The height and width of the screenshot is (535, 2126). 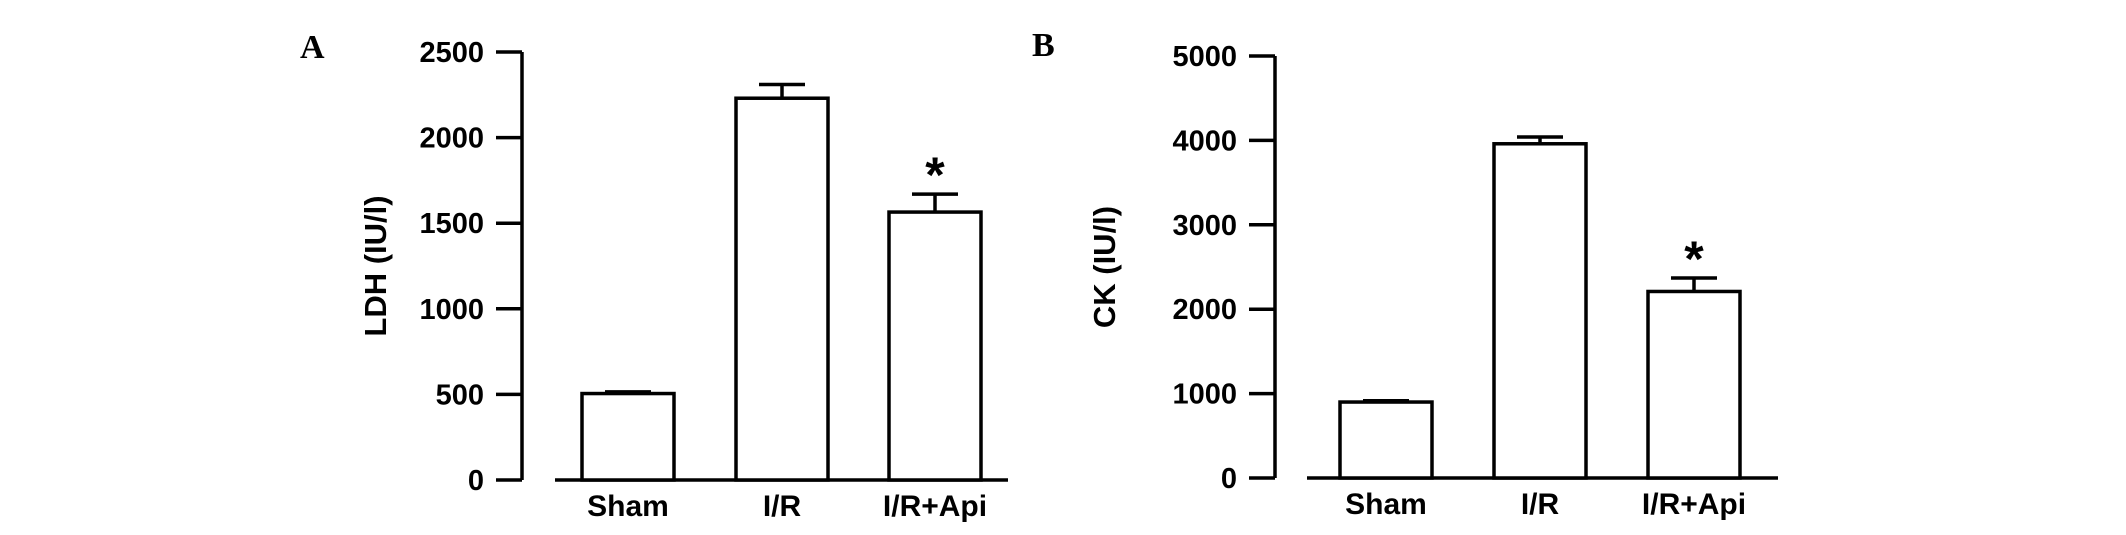 What do you see at coordinates (312, 47) in the screenshot?
I see `panel-letter: A` at bounding box center [312, 47].